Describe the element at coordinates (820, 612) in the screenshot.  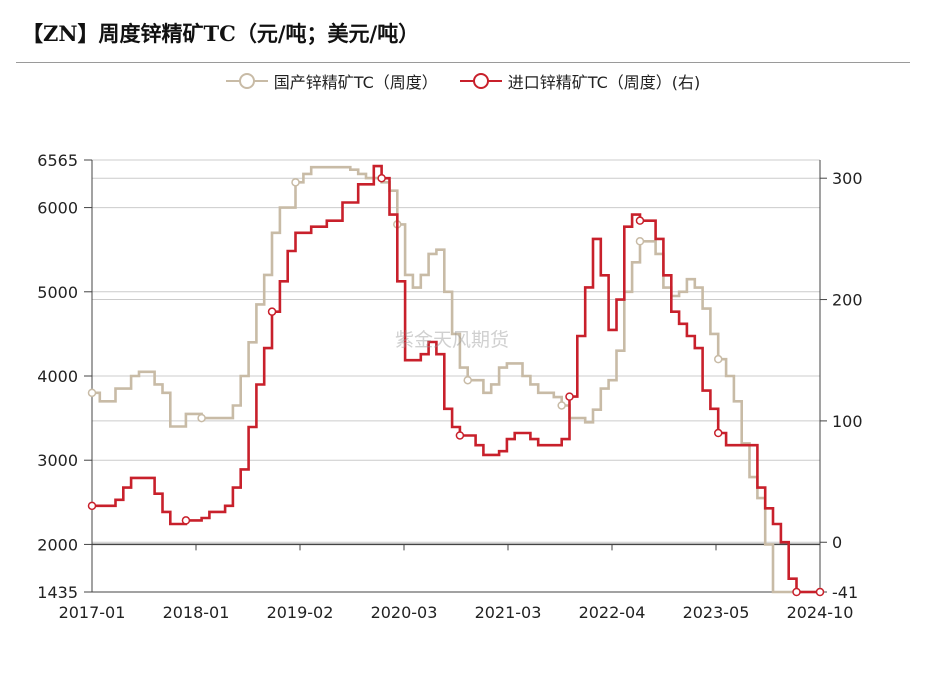
I see `x-tick-label: 2024-10` at that location.